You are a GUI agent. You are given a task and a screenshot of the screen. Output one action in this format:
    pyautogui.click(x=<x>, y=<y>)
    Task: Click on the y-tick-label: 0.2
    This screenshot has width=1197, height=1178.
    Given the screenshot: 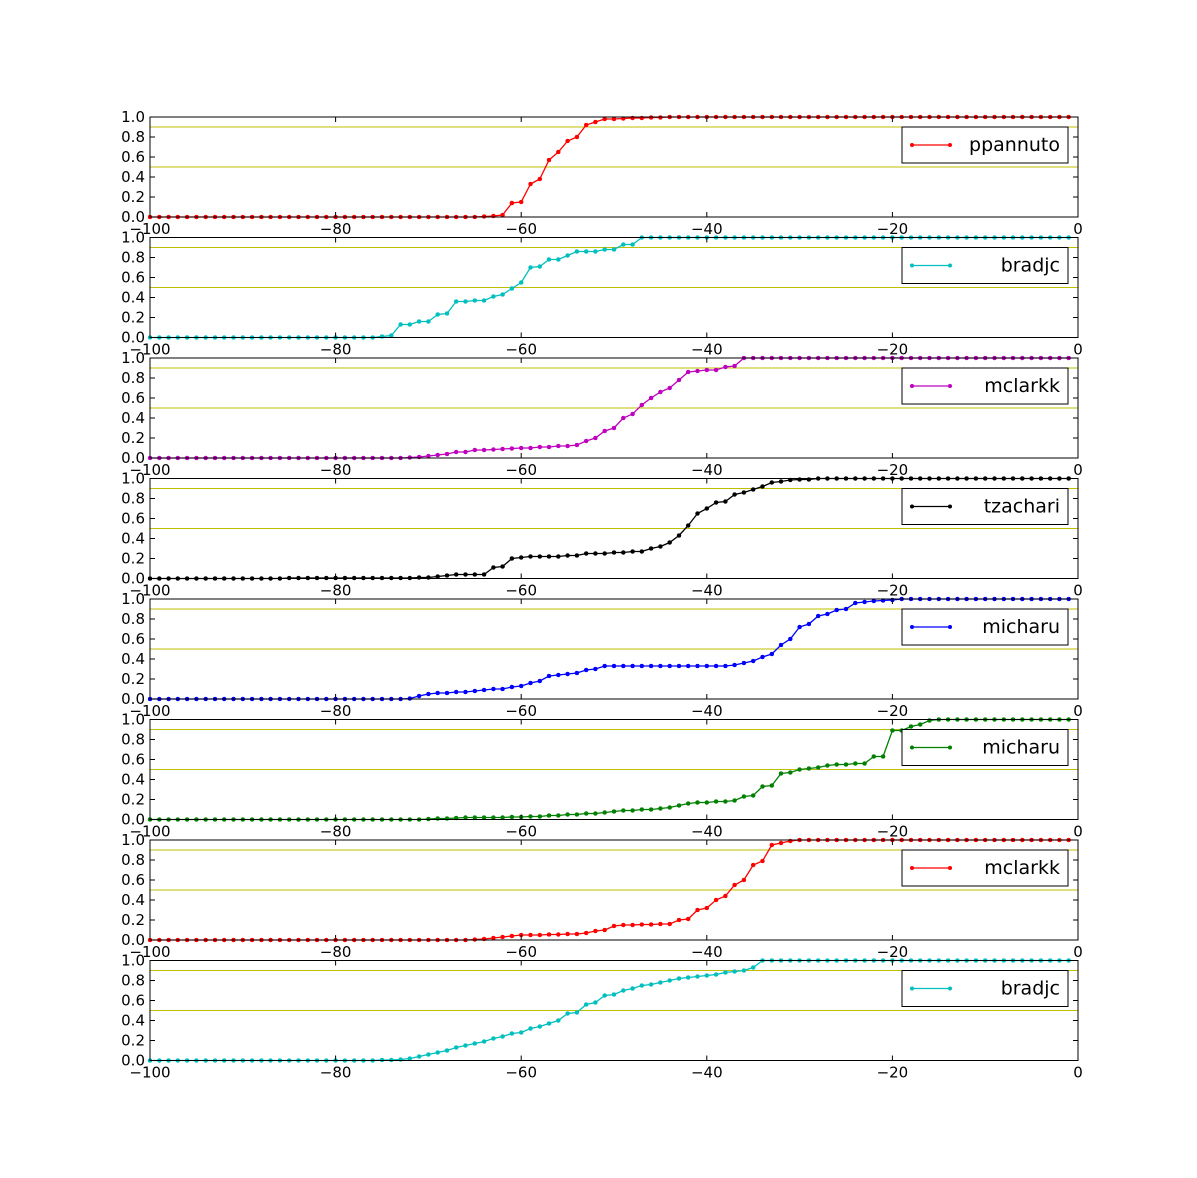 What is the action you would take?
    pyautogui.click(x=133, y=197)
    